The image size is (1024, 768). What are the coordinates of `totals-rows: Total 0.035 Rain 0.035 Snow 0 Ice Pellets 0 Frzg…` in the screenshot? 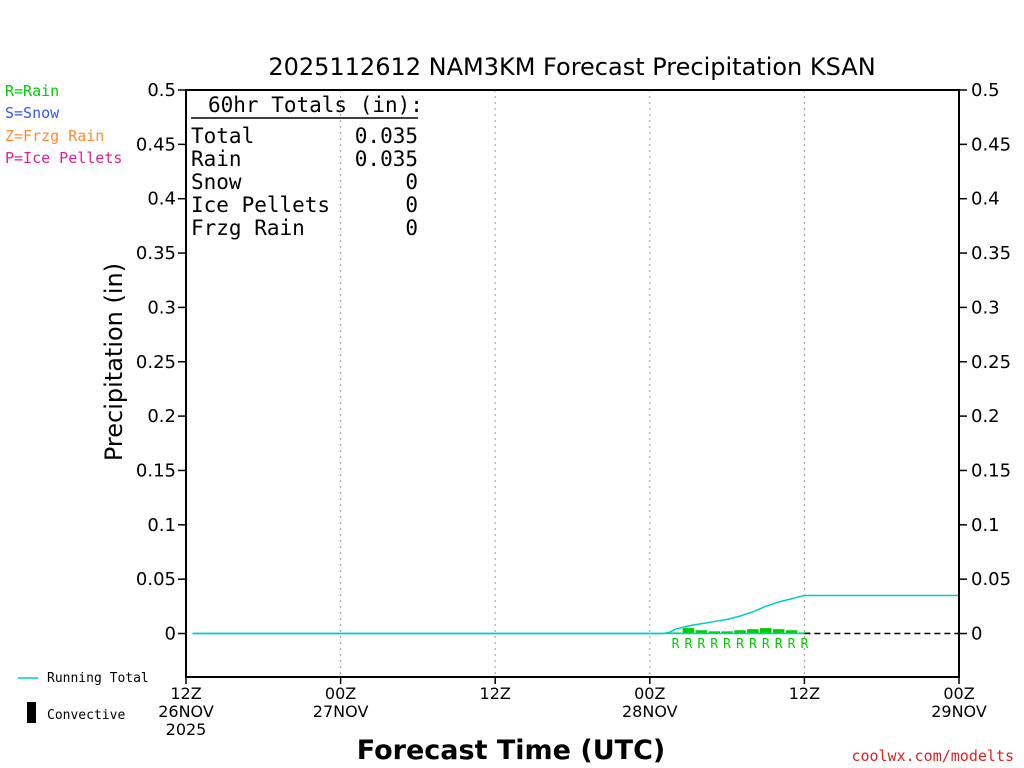 It's located at (304, 182).